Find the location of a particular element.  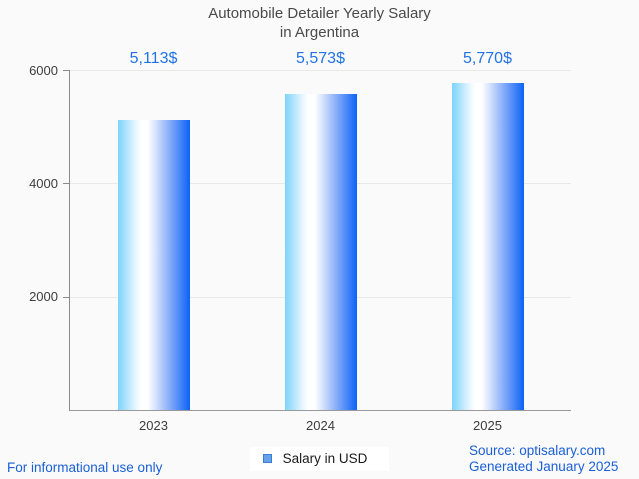

bar-value-label: 5,113$ is located at coordinates (153, 58).